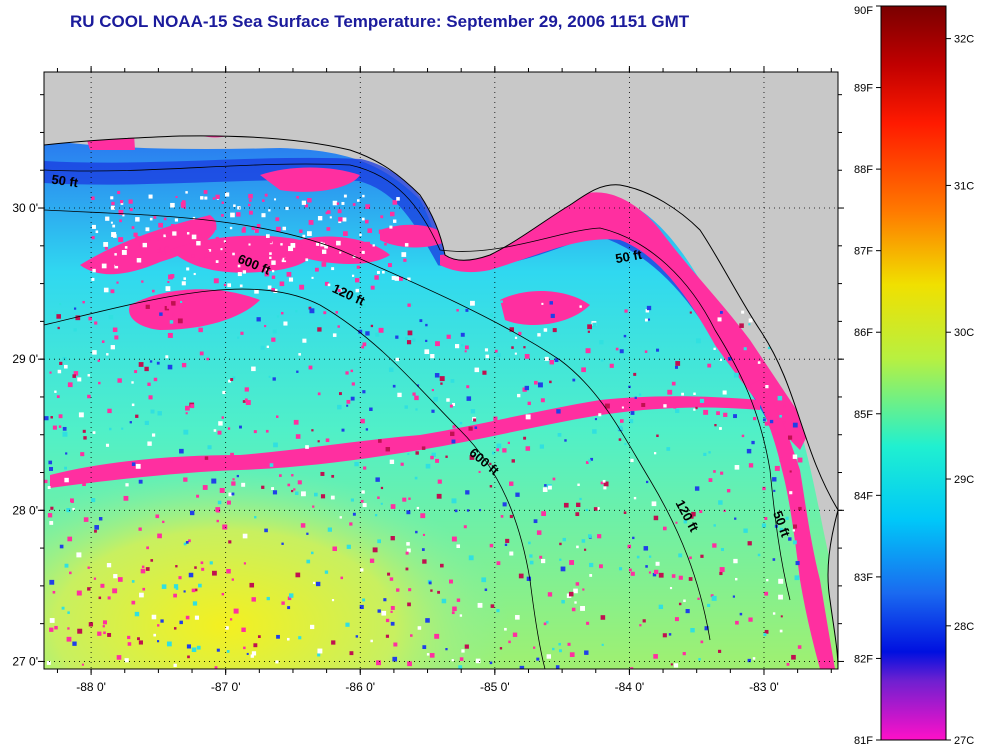 This screenshot has width=992, height=754. Describe the element at coordinates (91, 687) in the screenshot. I see `lon-tick-label: -88 0'` at that location.